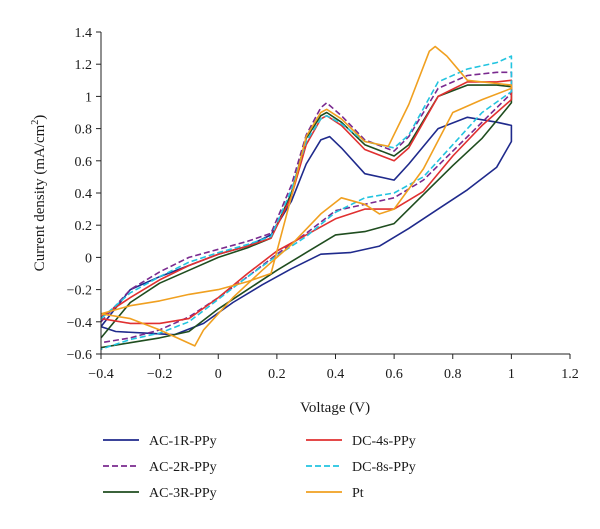  I want to click on x-tick-label: 0.6, so click(394, 374).